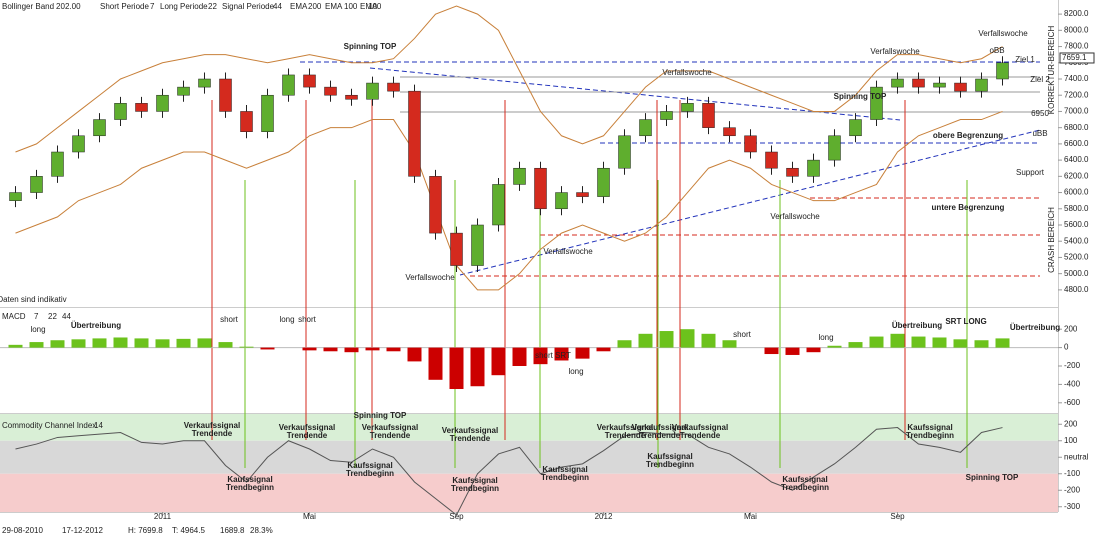 The width and height of the screenshot is (1099, 538). I want to click on cci-title: Commodity Channel Index, so click(49, 425).